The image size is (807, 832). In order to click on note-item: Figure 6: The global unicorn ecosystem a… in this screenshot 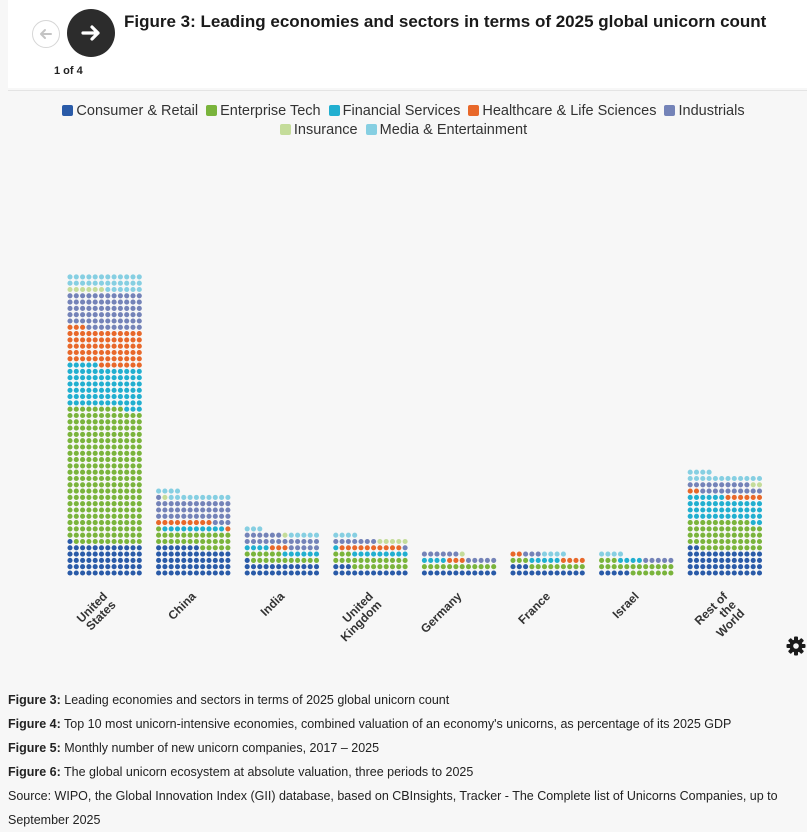, I will do `click(241, 772)`.